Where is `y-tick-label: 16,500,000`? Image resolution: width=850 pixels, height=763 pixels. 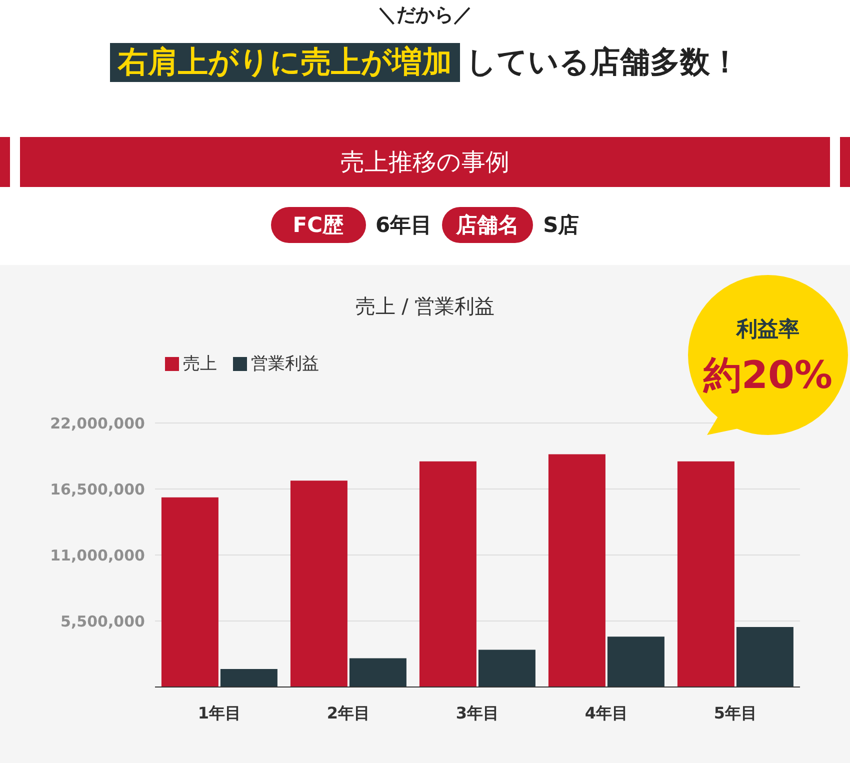
y-tick-label: 16,500,000 is located at coordinates (97, 489).